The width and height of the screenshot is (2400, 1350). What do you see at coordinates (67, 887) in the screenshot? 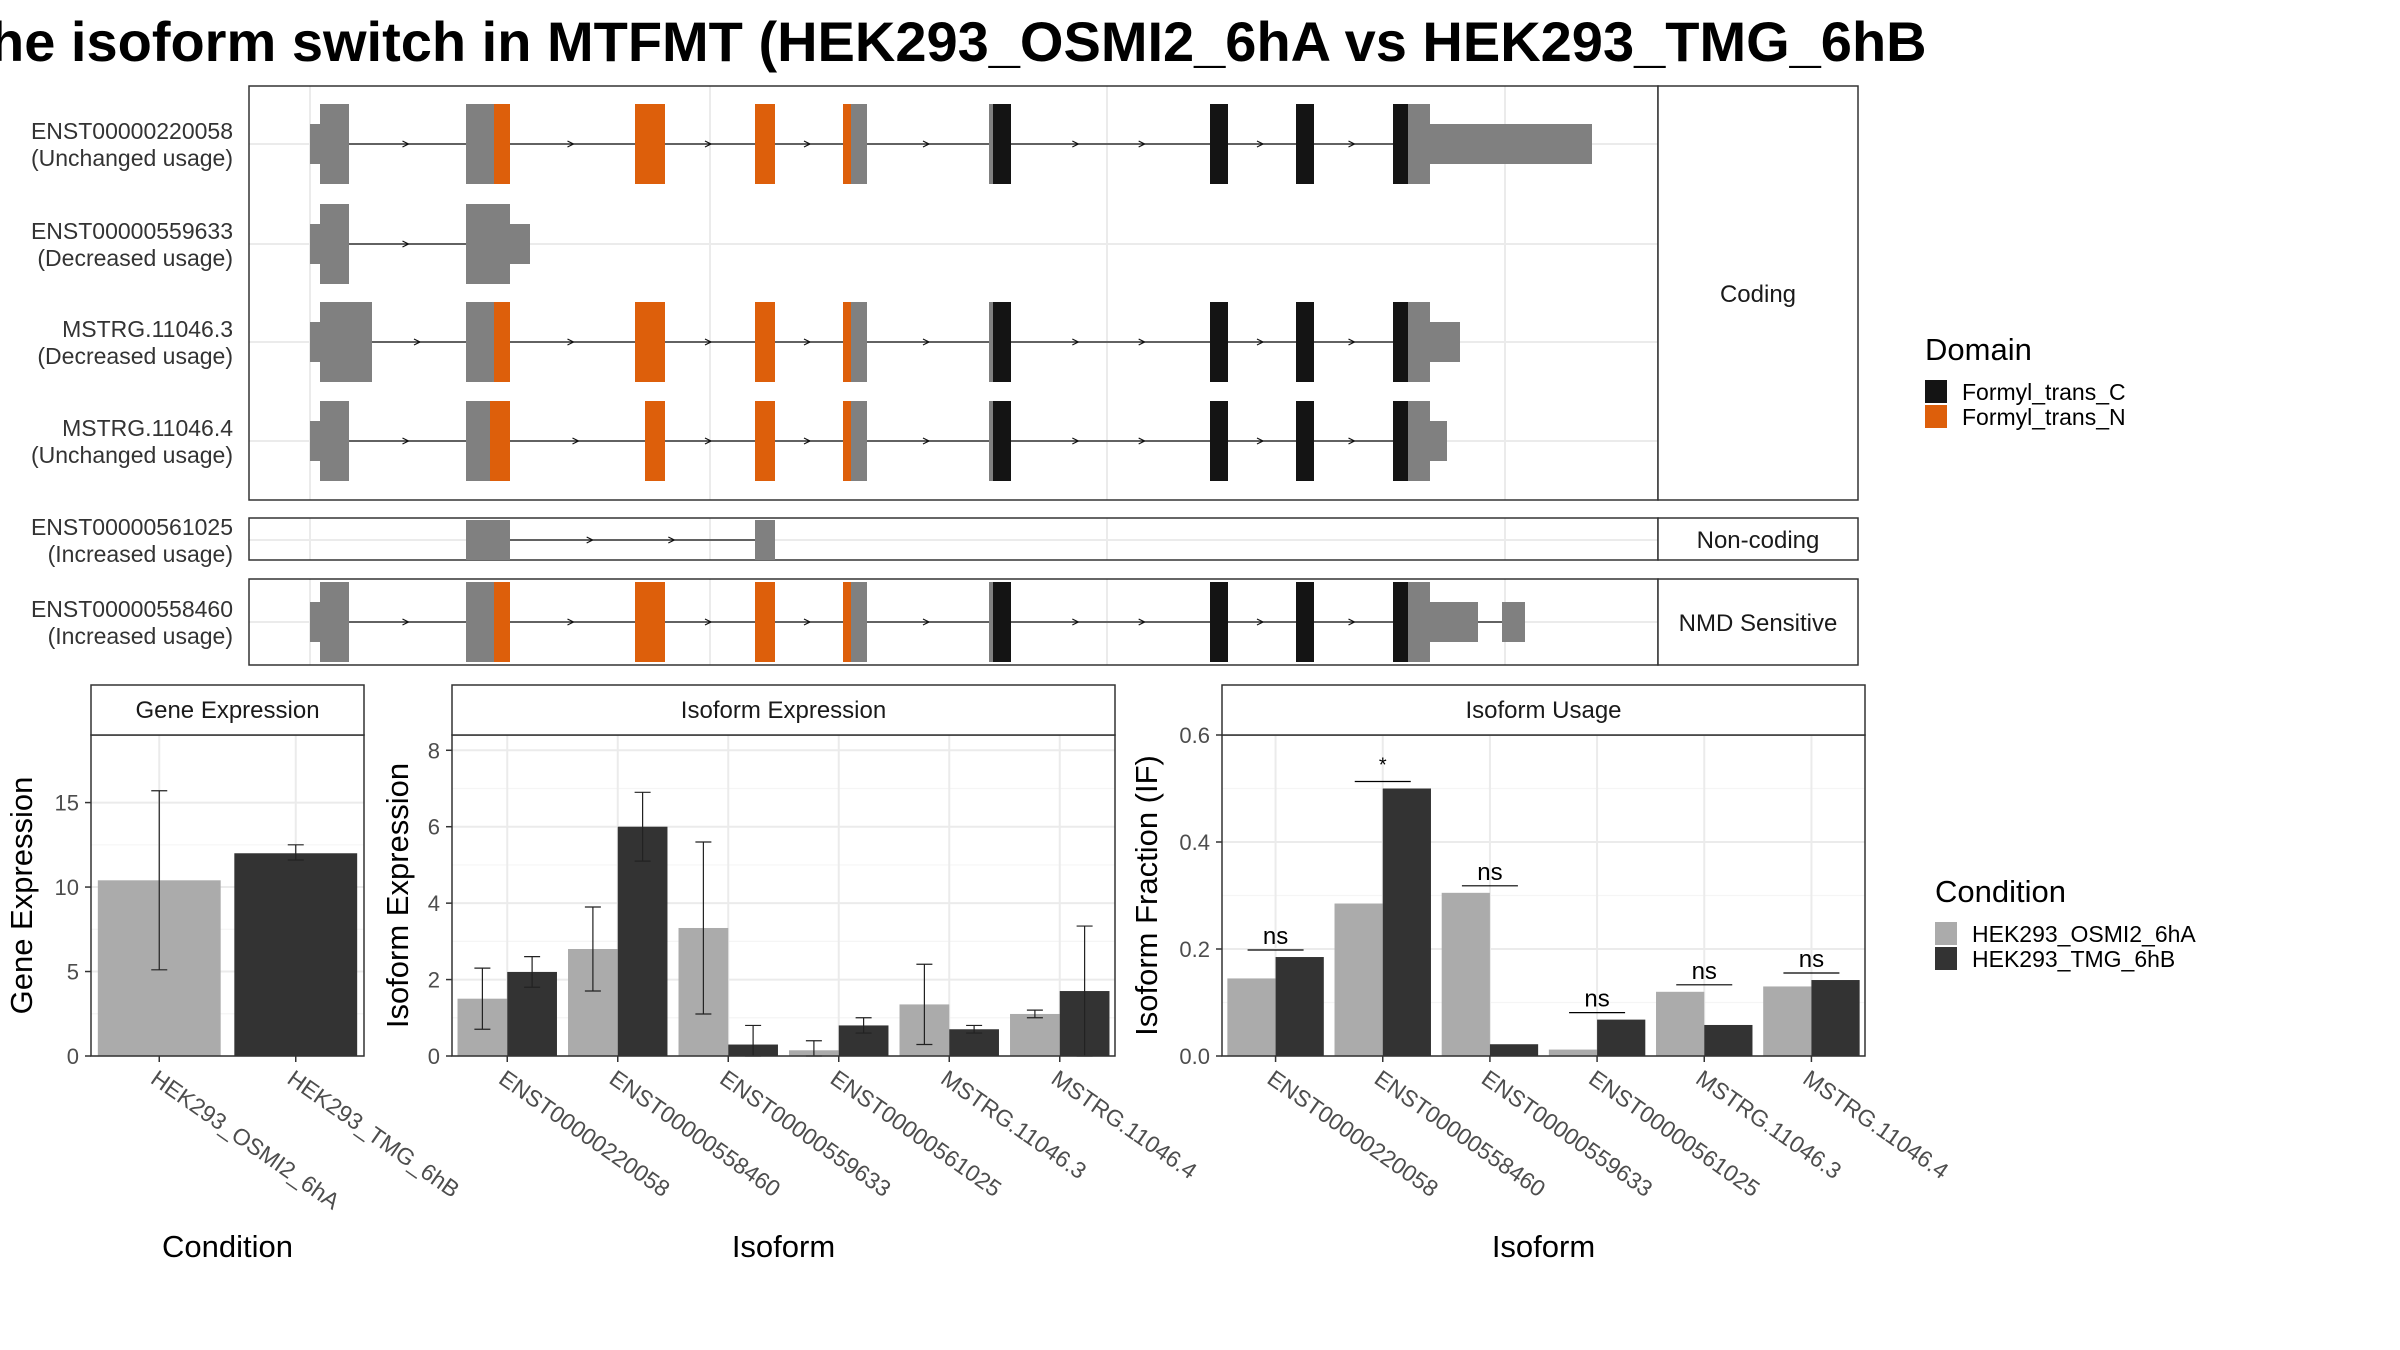
I see `y-tick-label: 10` at bounding box center [67, 887].